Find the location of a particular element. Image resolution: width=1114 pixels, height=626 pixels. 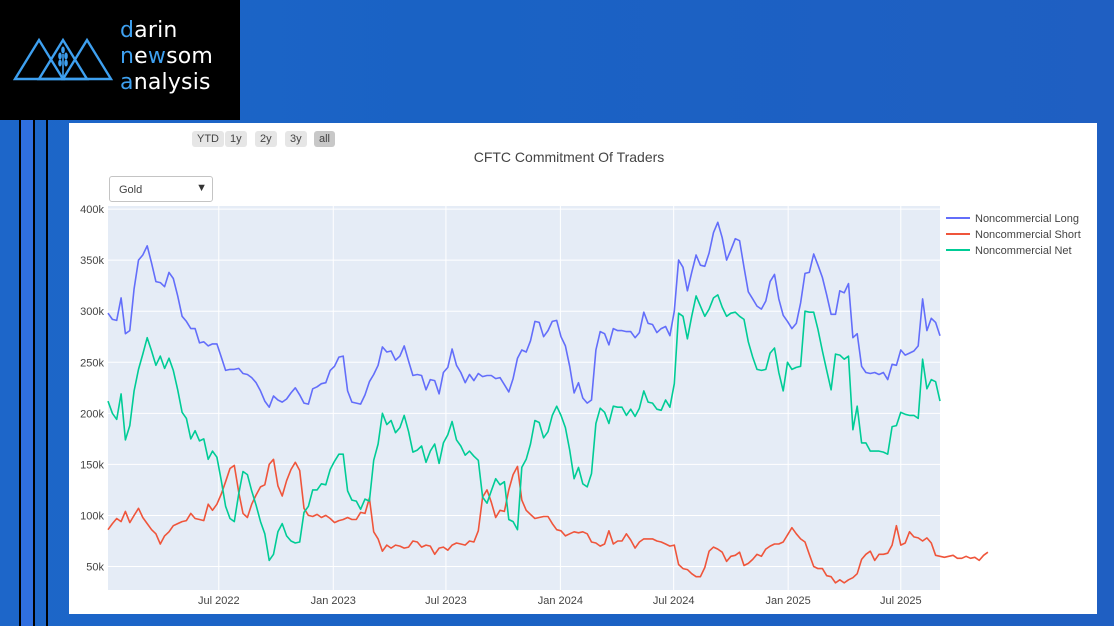

x-tick-label: Jul 2025 is located at coordinates (901, 601).